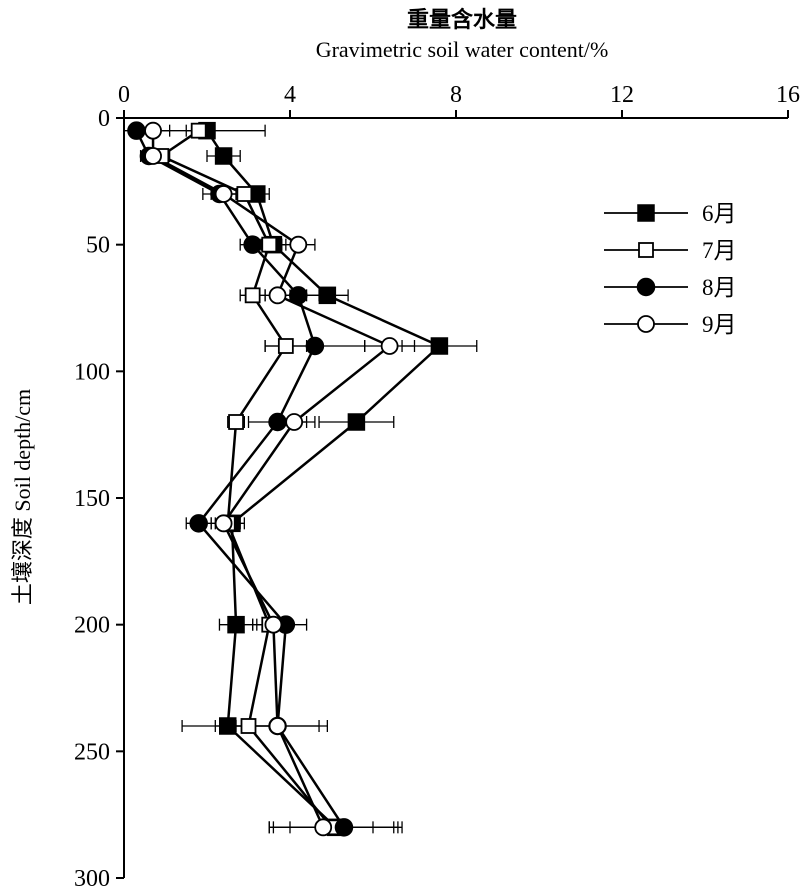  Describe the element at coordinates (92, 877) in the screenshot. I see `y-tick-label: 300` at that location.